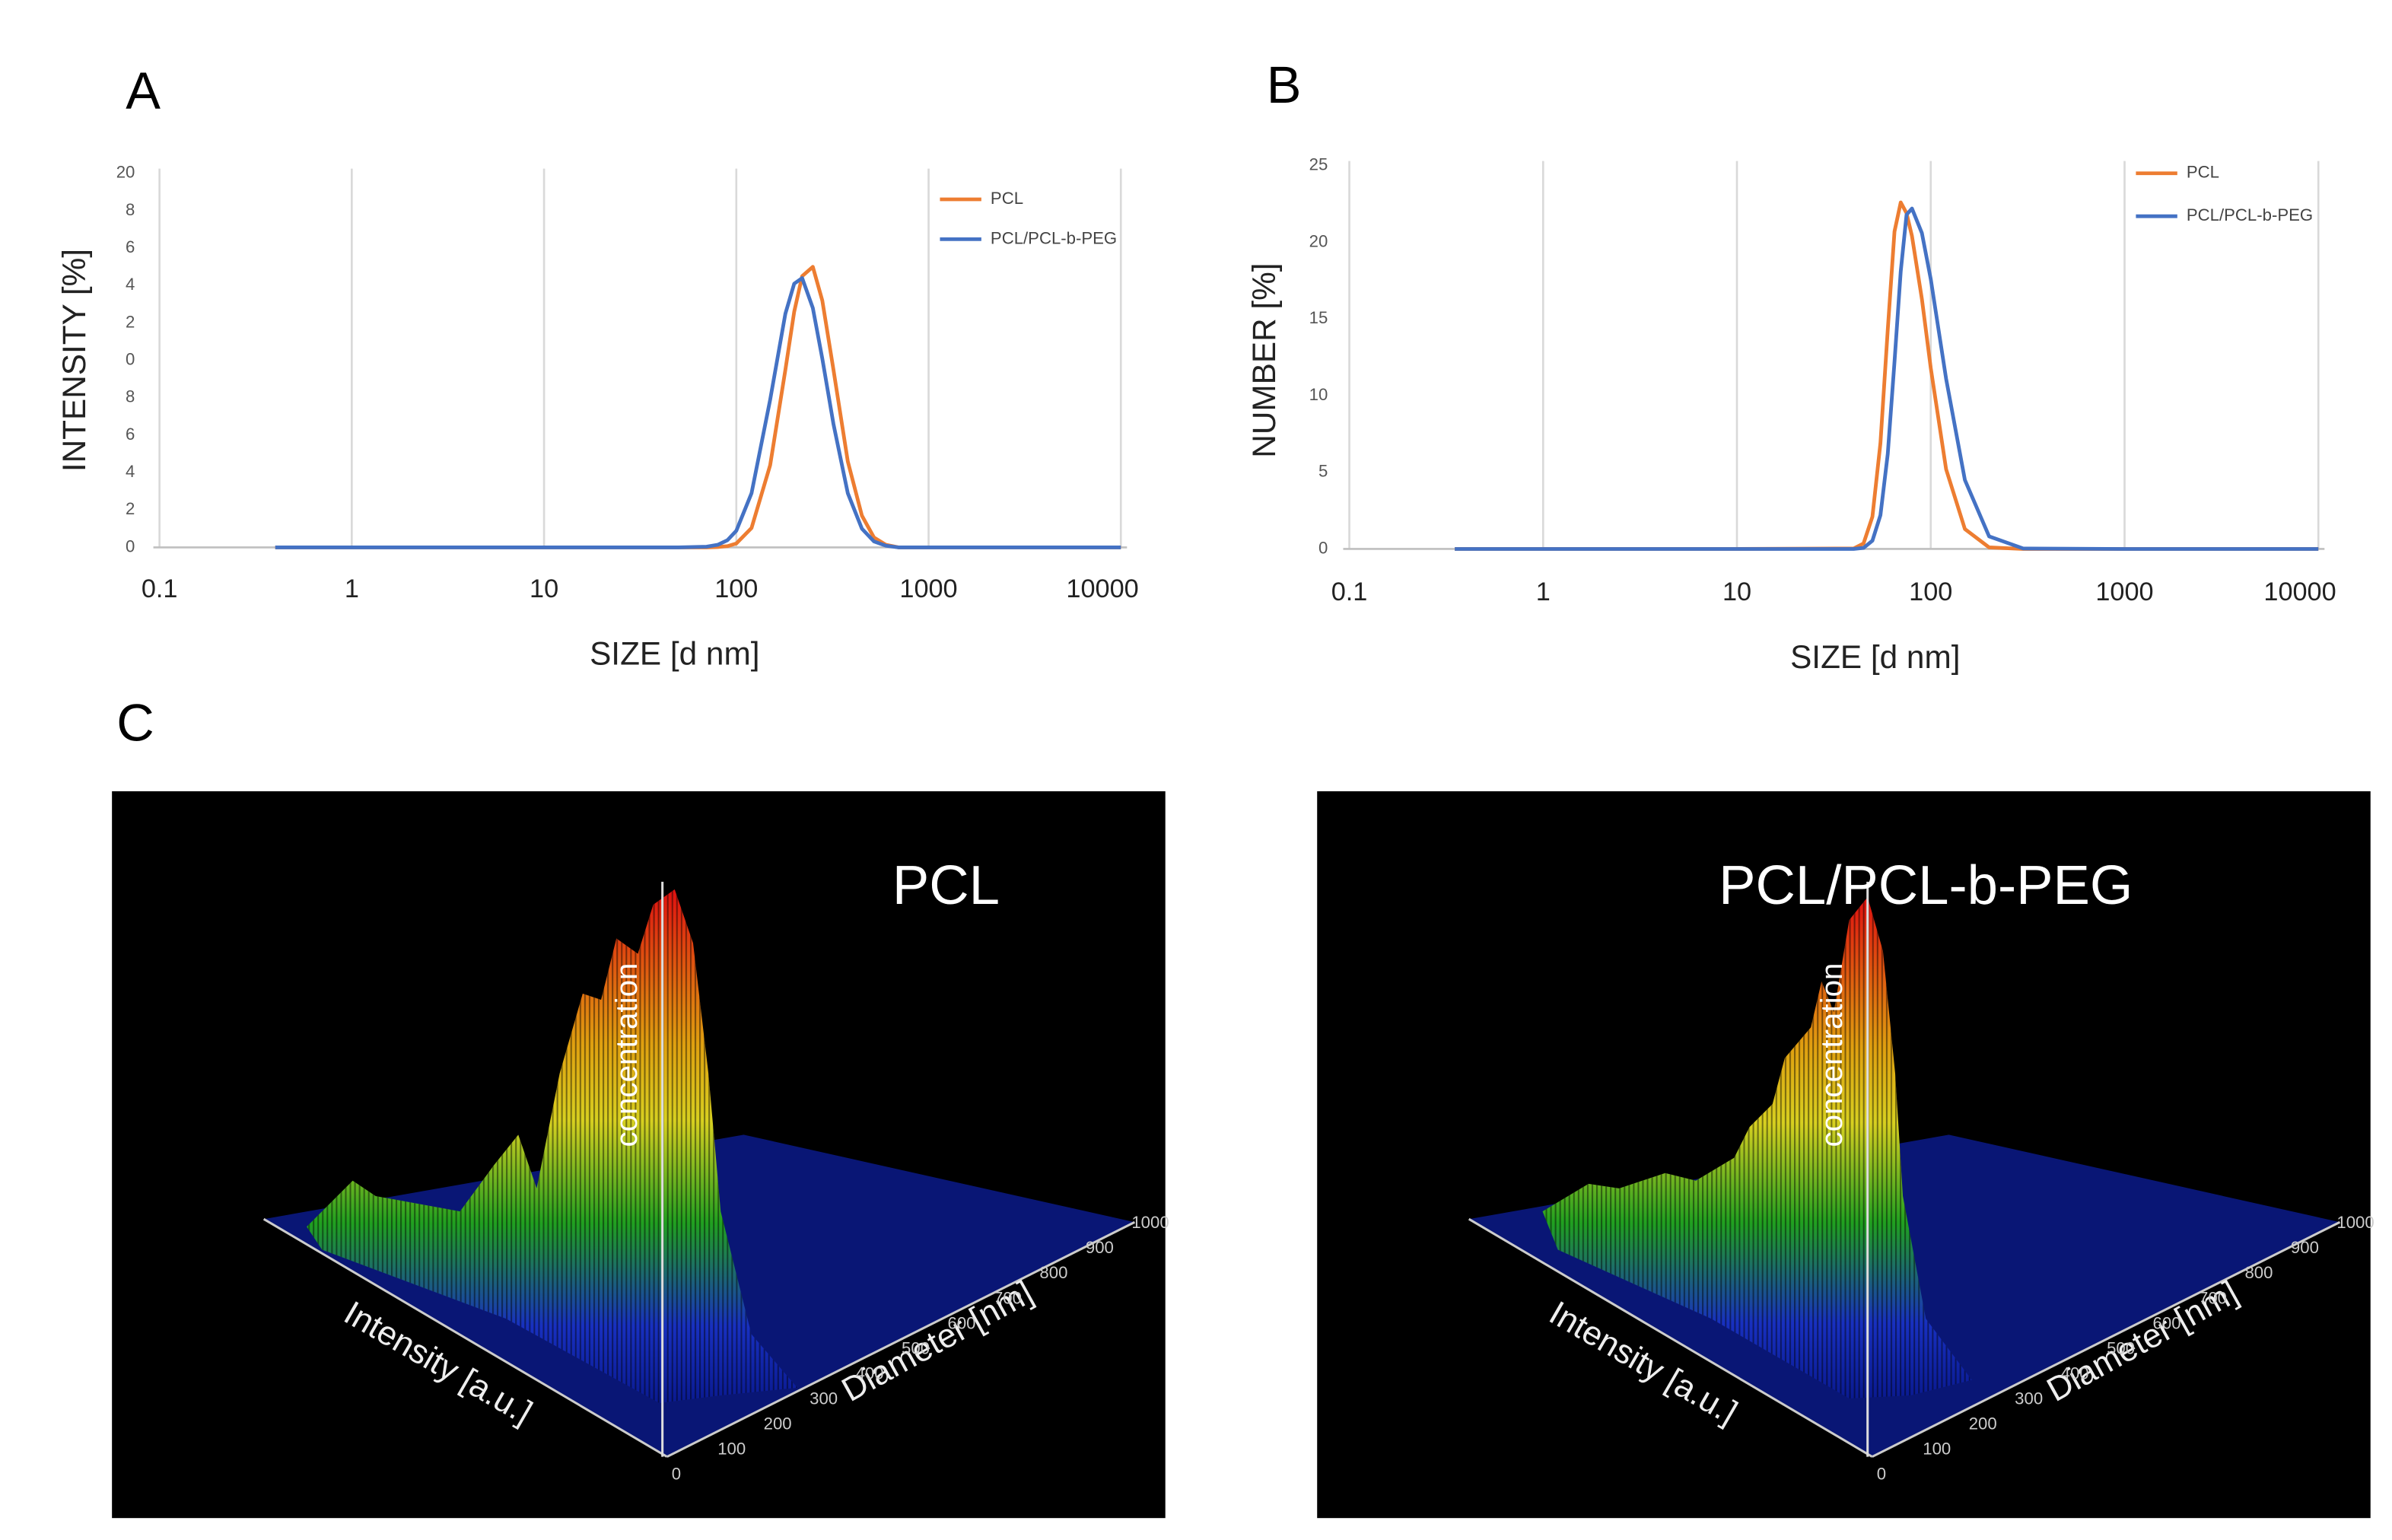  What do you see at coordinates (1318, 164) in the screenshot?
I see `y-tick-label: 25` at bounding box center [1318, 164].